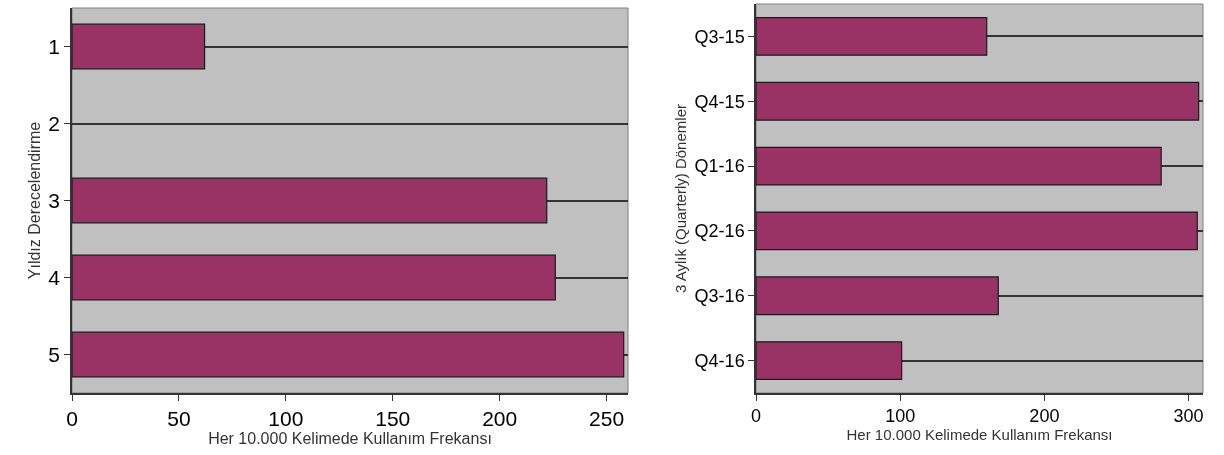  I want to click on y-tick-label: 3, so click(54, 200).